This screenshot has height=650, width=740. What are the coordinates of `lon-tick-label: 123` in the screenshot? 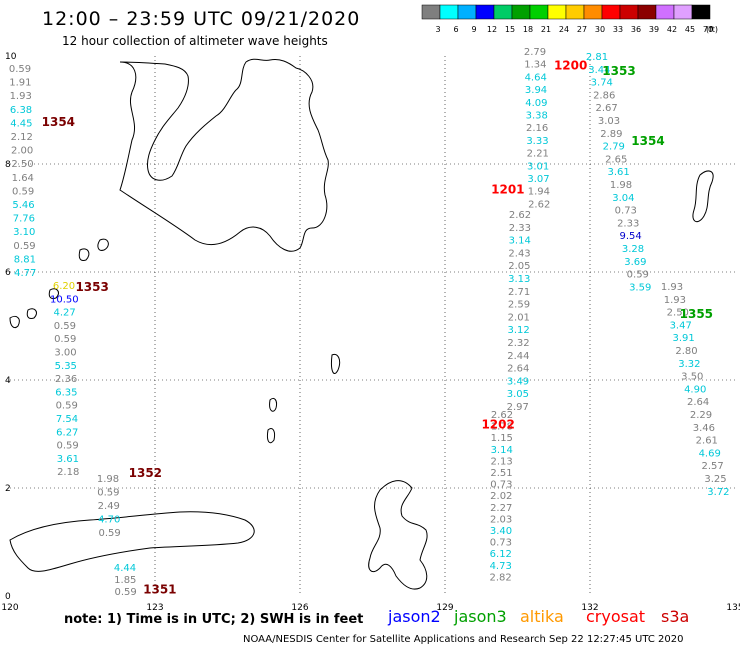 It's located at (154, 608).